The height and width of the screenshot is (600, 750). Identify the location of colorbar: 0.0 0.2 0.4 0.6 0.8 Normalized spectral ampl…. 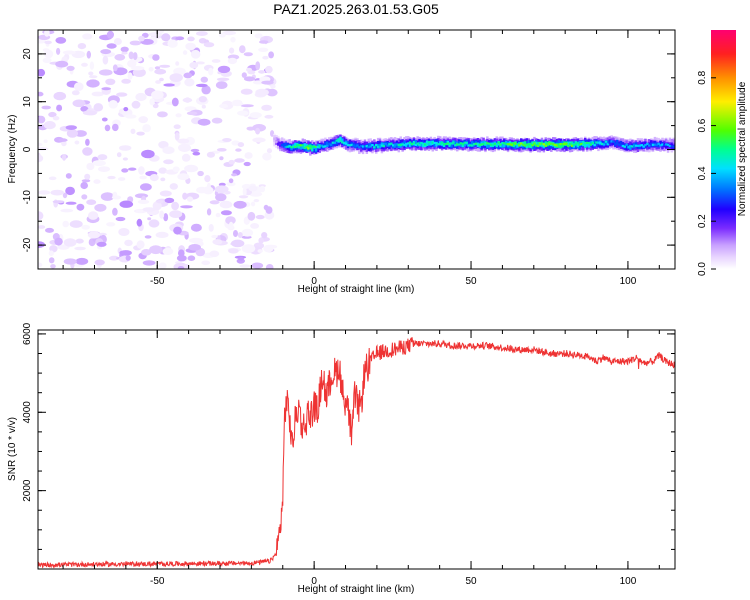
(722, 153).